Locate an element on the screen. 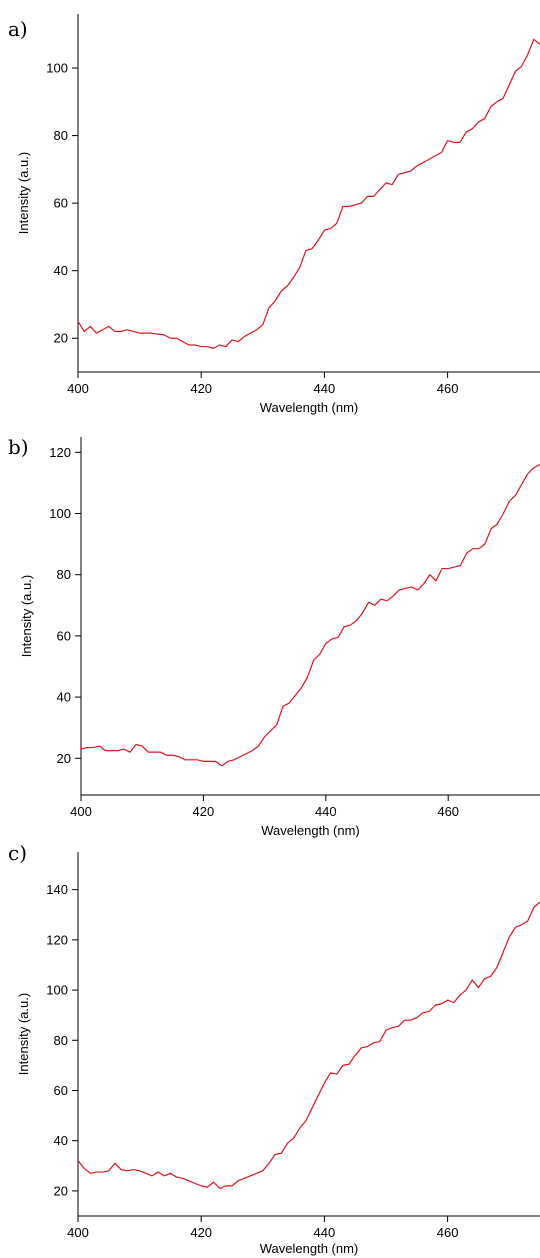 The height and width of the screenshot is (1258, 540). chart-2-y-axis-title: Intensity (a.u.) is located at coordinates (23, 1034).